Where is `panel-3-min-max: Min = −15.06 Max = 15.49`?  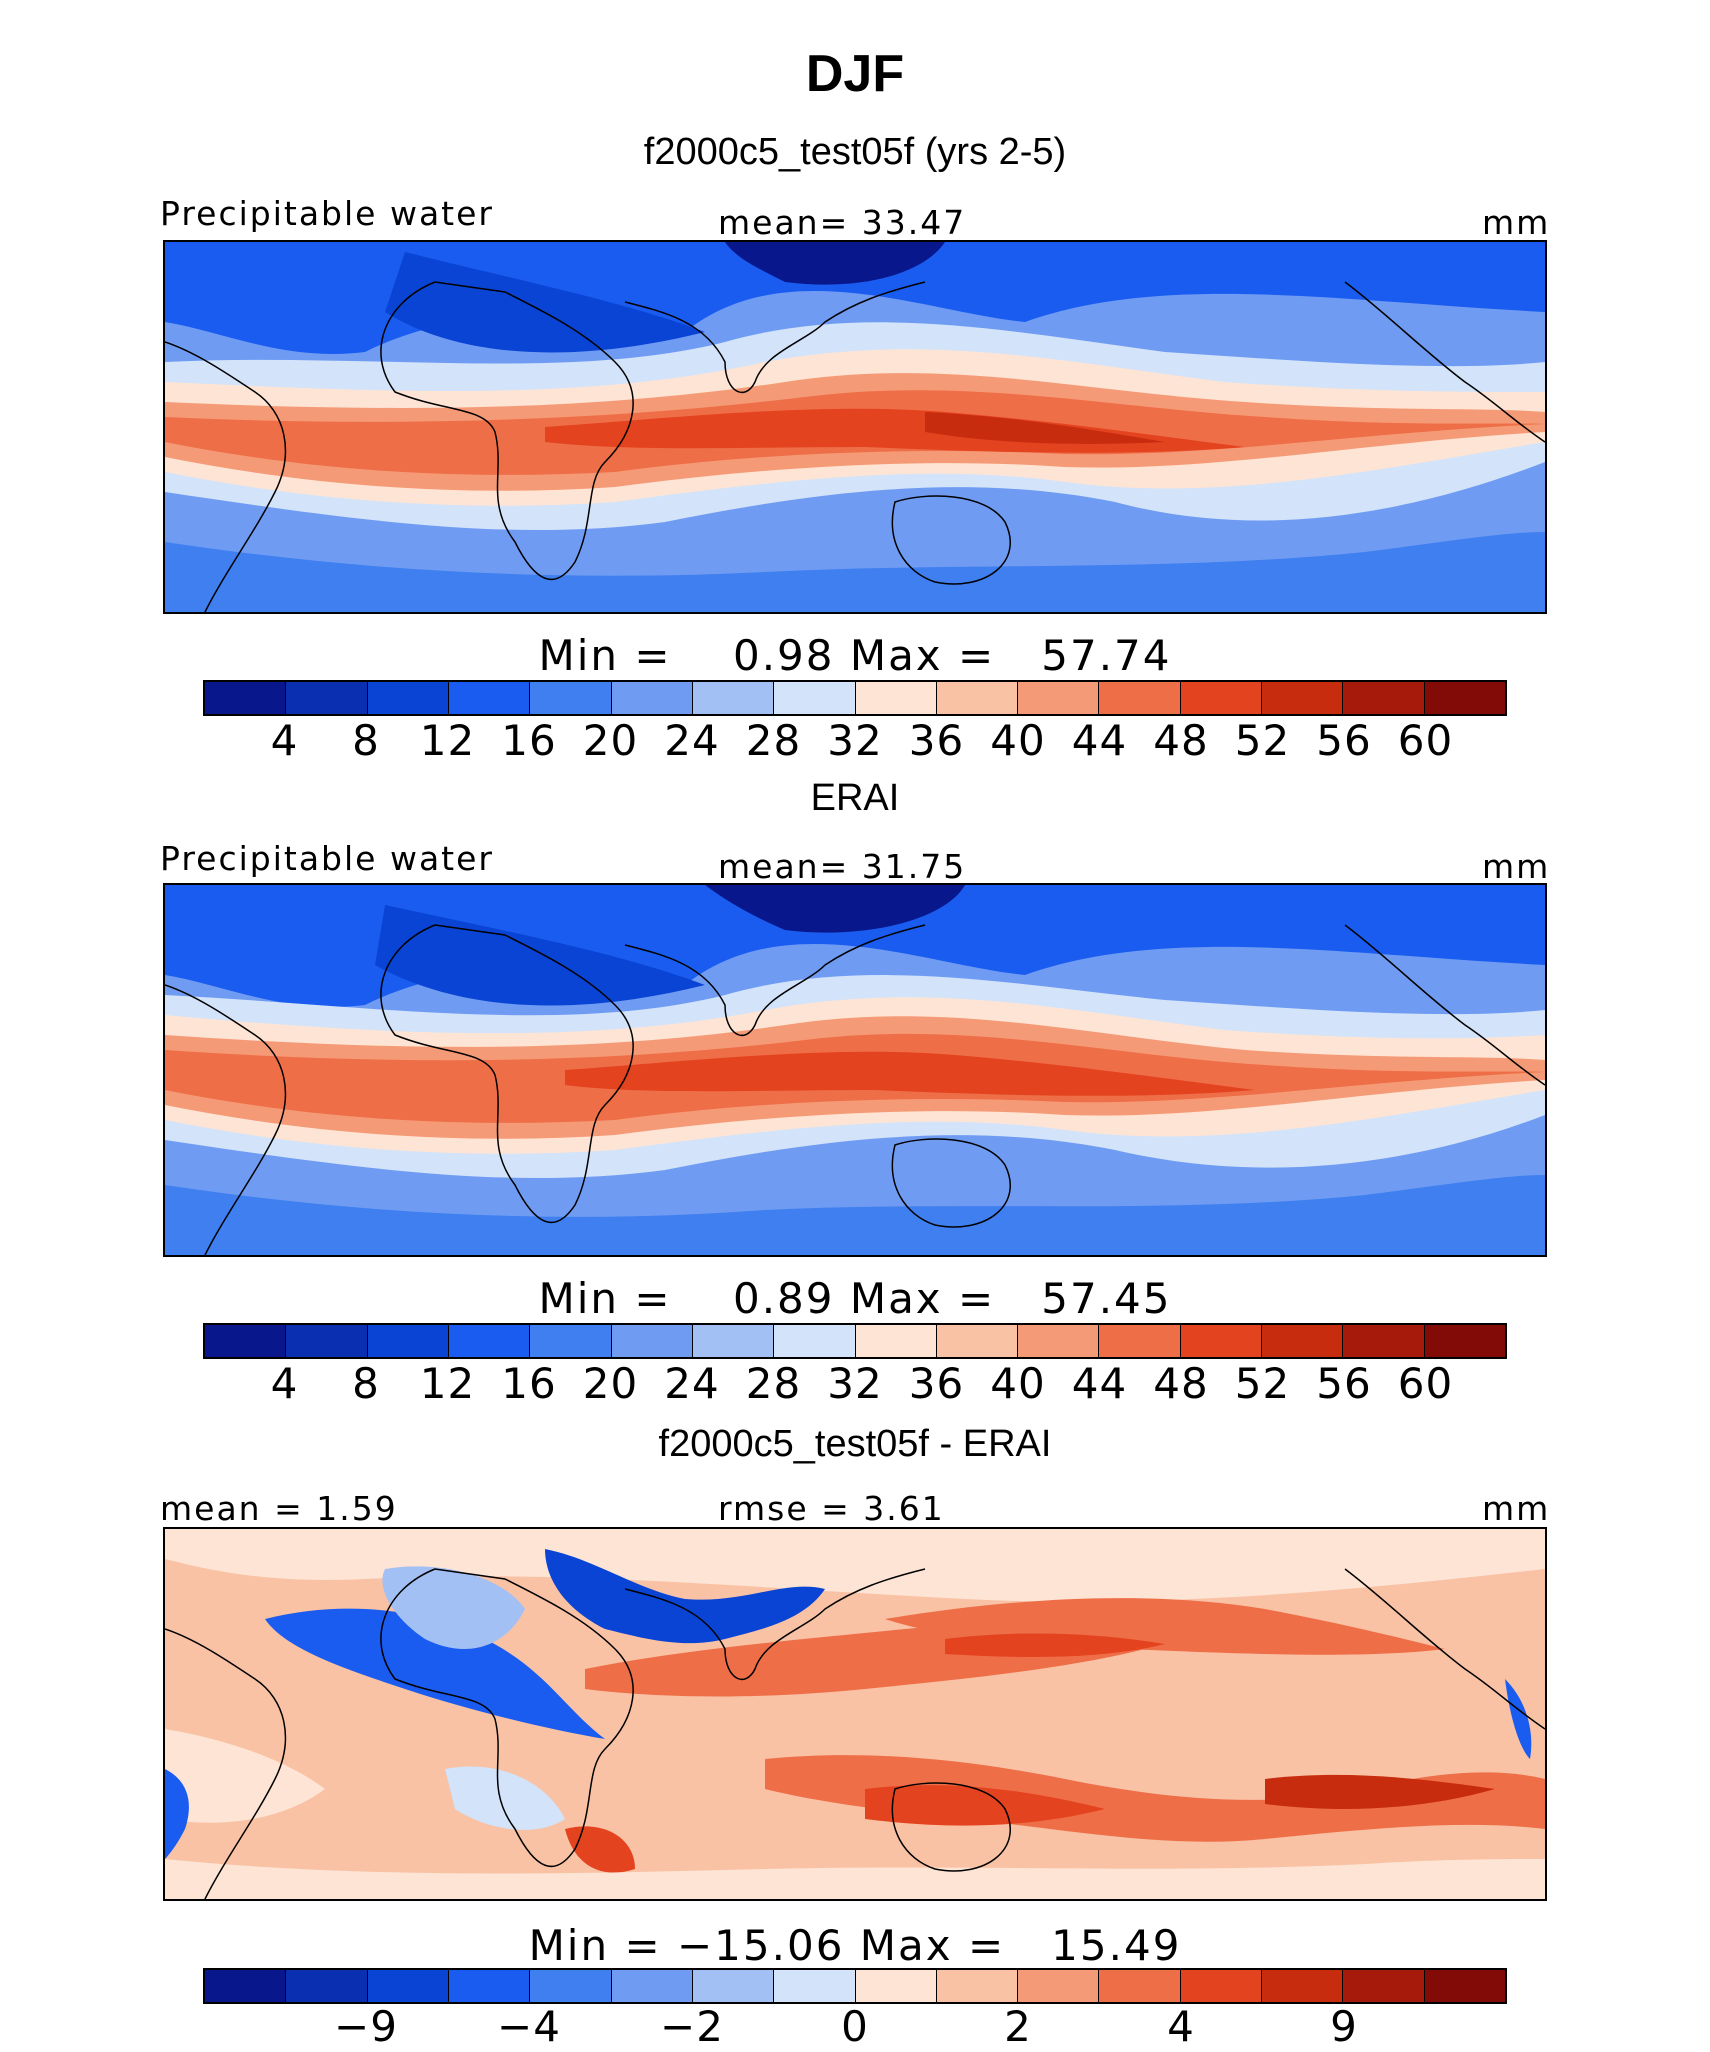
panel-3-min-max: Min = −15.06 Max = 15.49 is located at coordinates (855, 1945).